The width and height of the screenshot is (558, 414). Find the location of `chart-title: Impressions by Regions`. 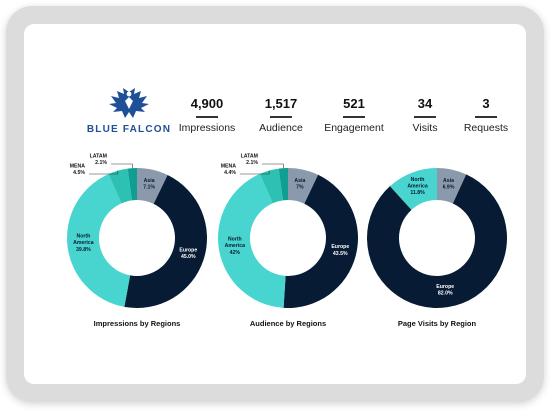

chart-title: Impressions by Regions is located at coordinates (137, 323).